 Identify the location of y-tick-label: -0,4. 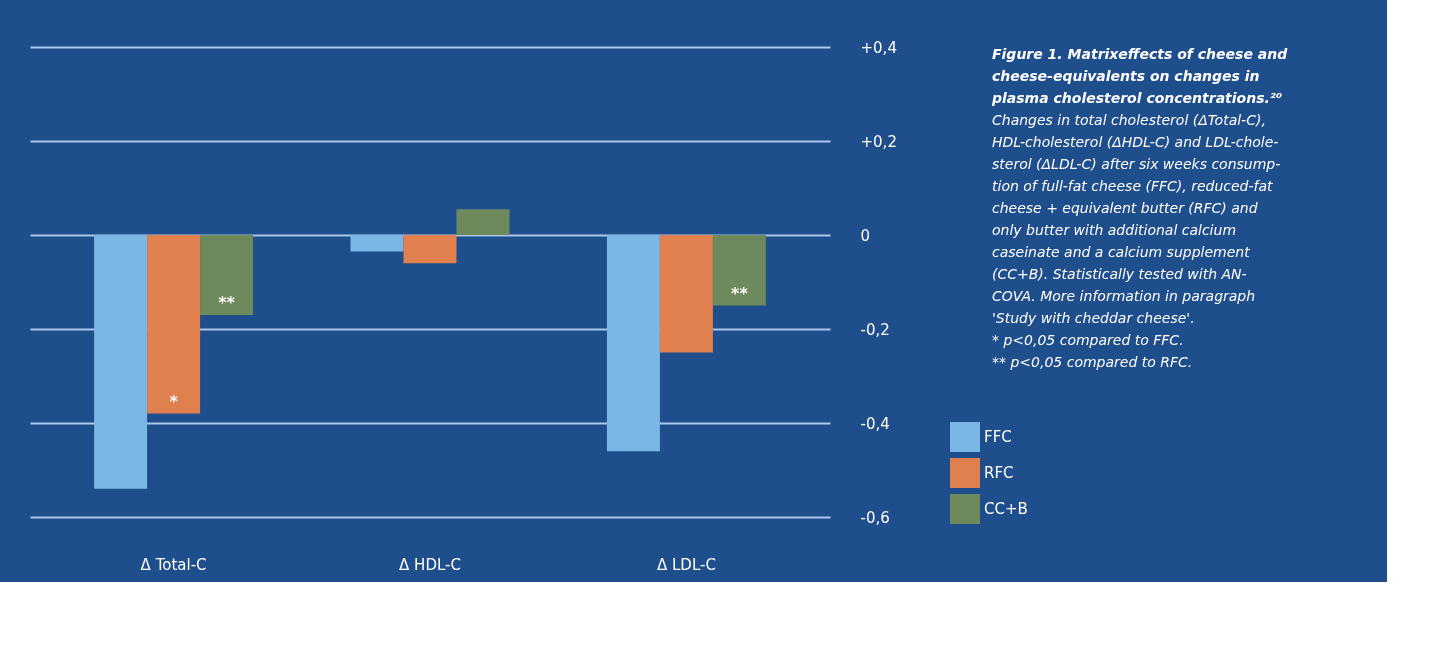
(875, 423).